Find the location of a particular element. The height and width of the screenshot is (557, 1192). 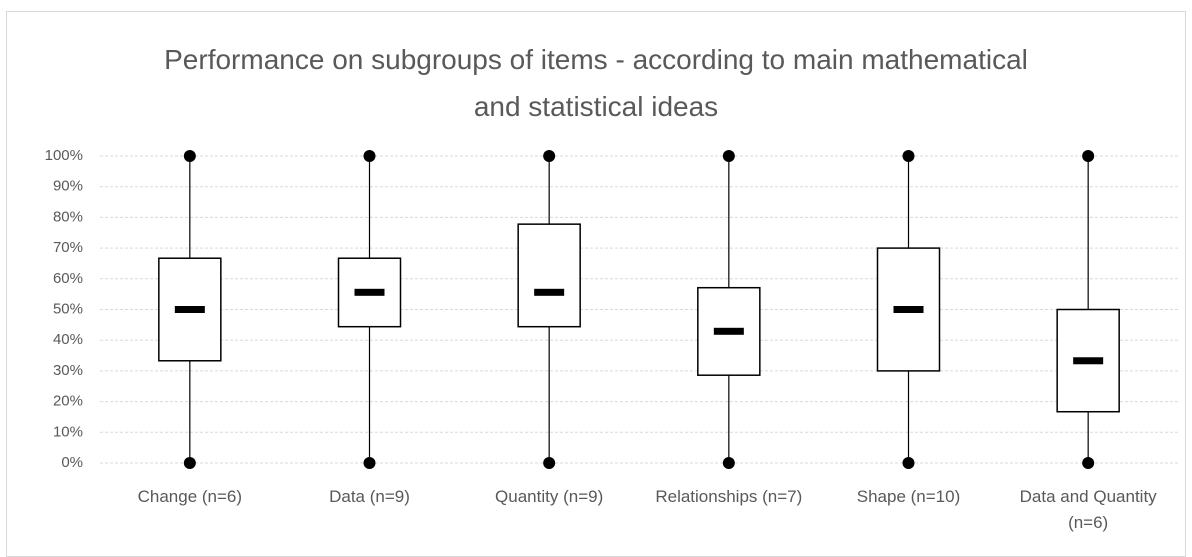

y-tick-label: 100% is located at coordinates (64, 155).